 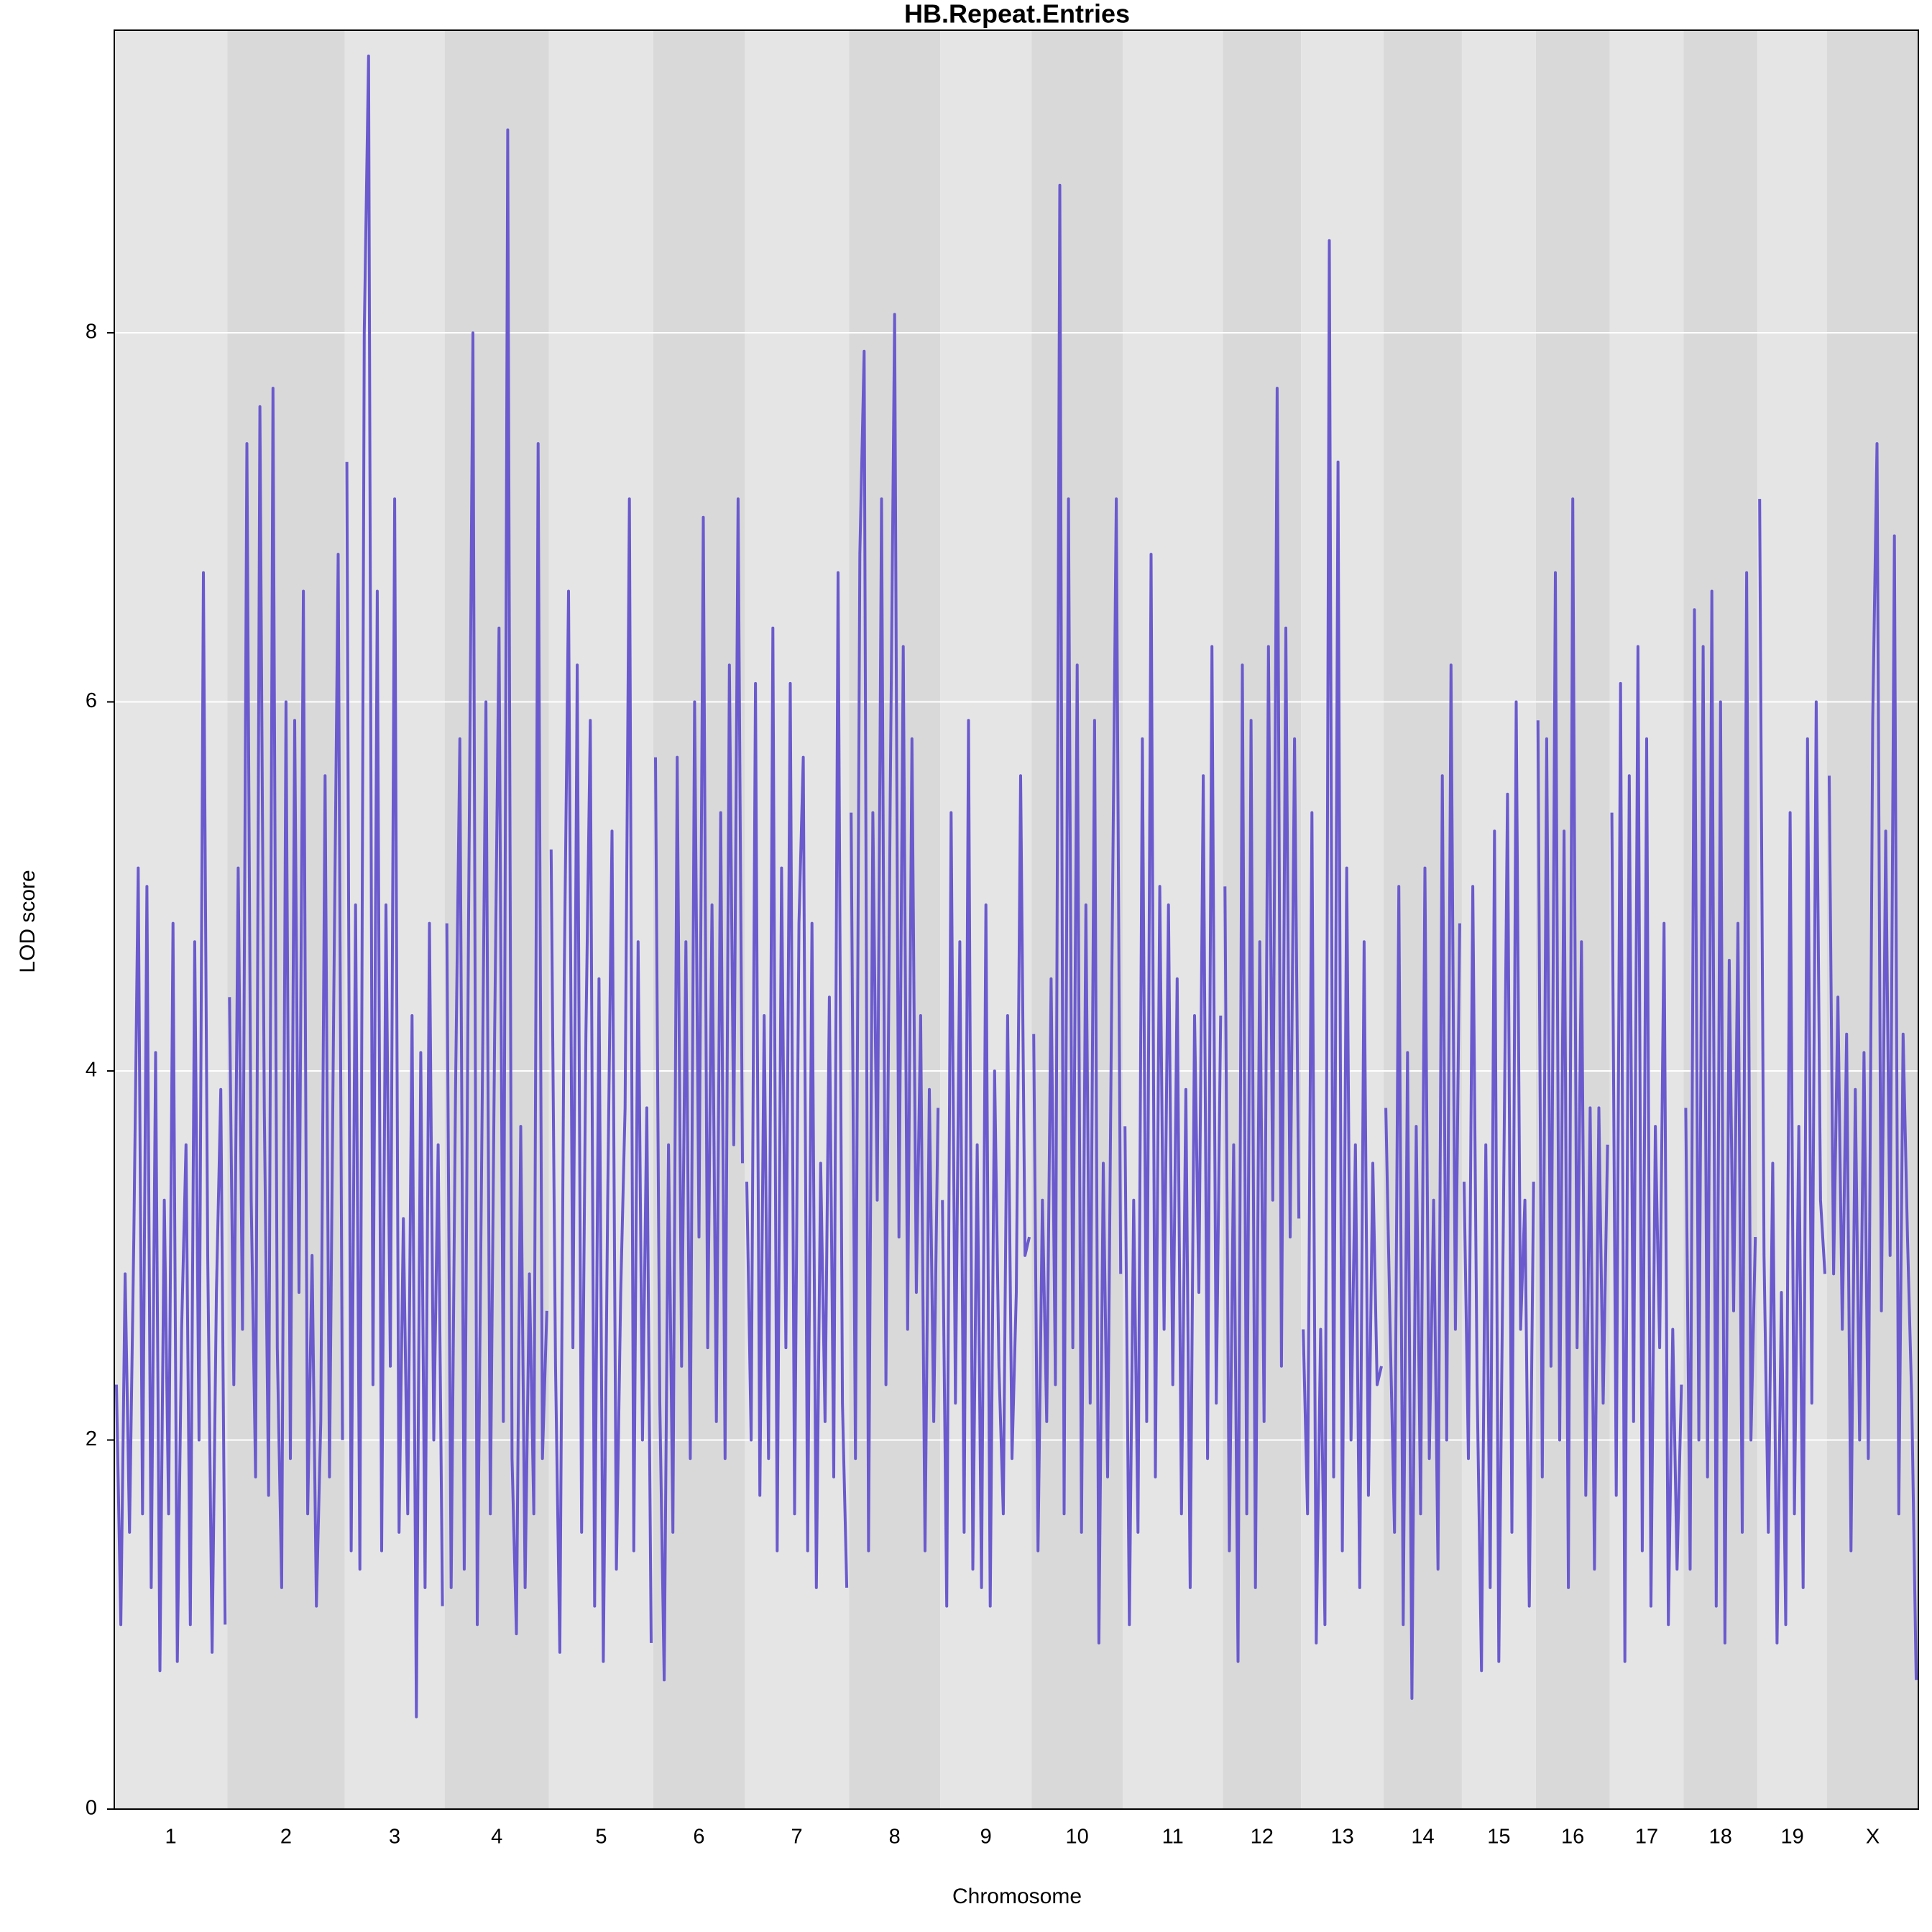 What do you see at coordinates (91, 700) in the screenshot?
I see `y-tick-label: 6` at bounding box center [91, 700].